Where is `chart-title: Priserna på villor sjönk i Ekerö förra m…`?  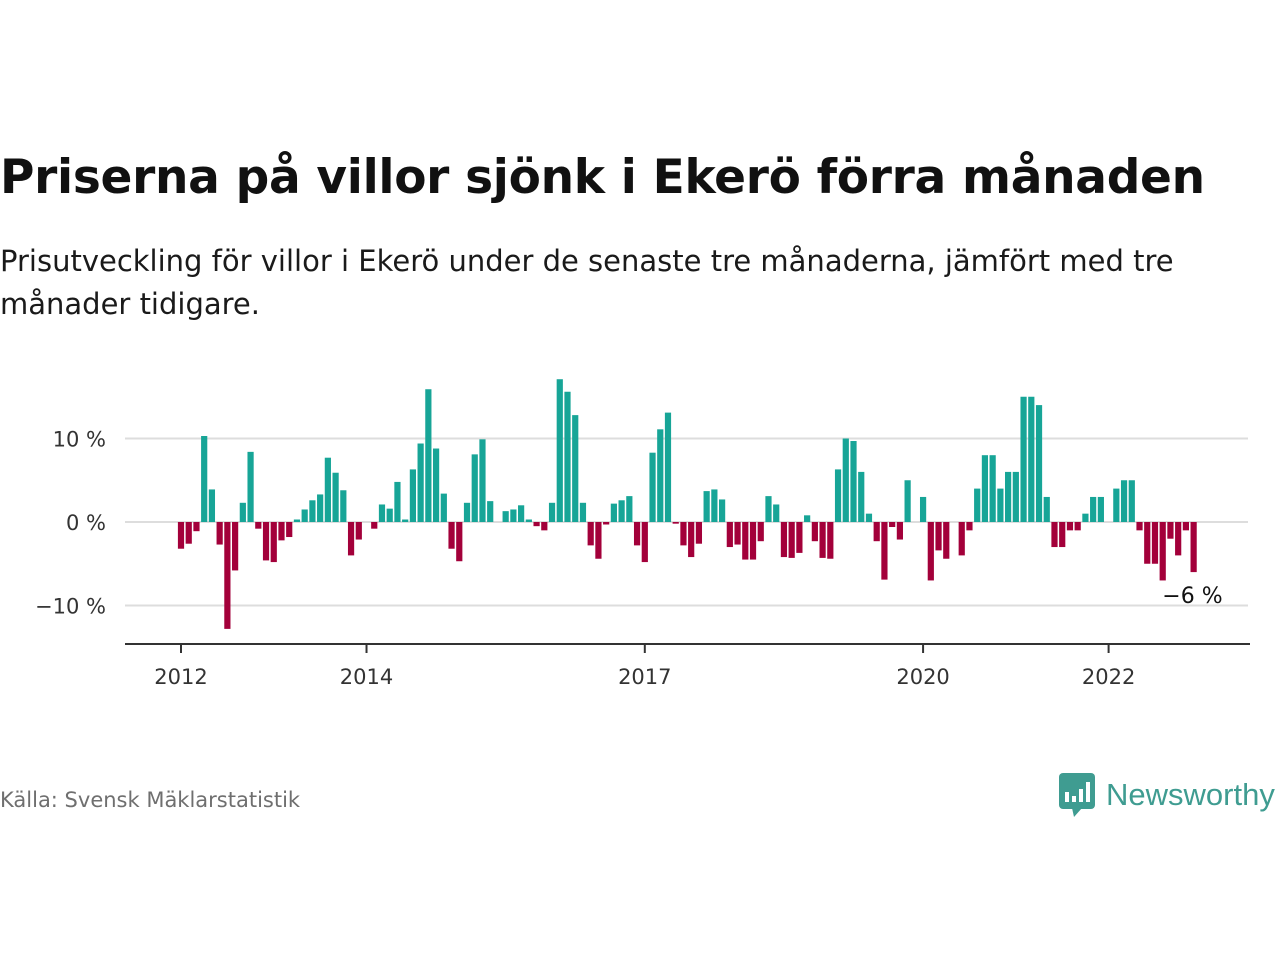 chart-title: Priserna på villor sjönk i Ekerö förra m… is located at coordinates (602, 177).